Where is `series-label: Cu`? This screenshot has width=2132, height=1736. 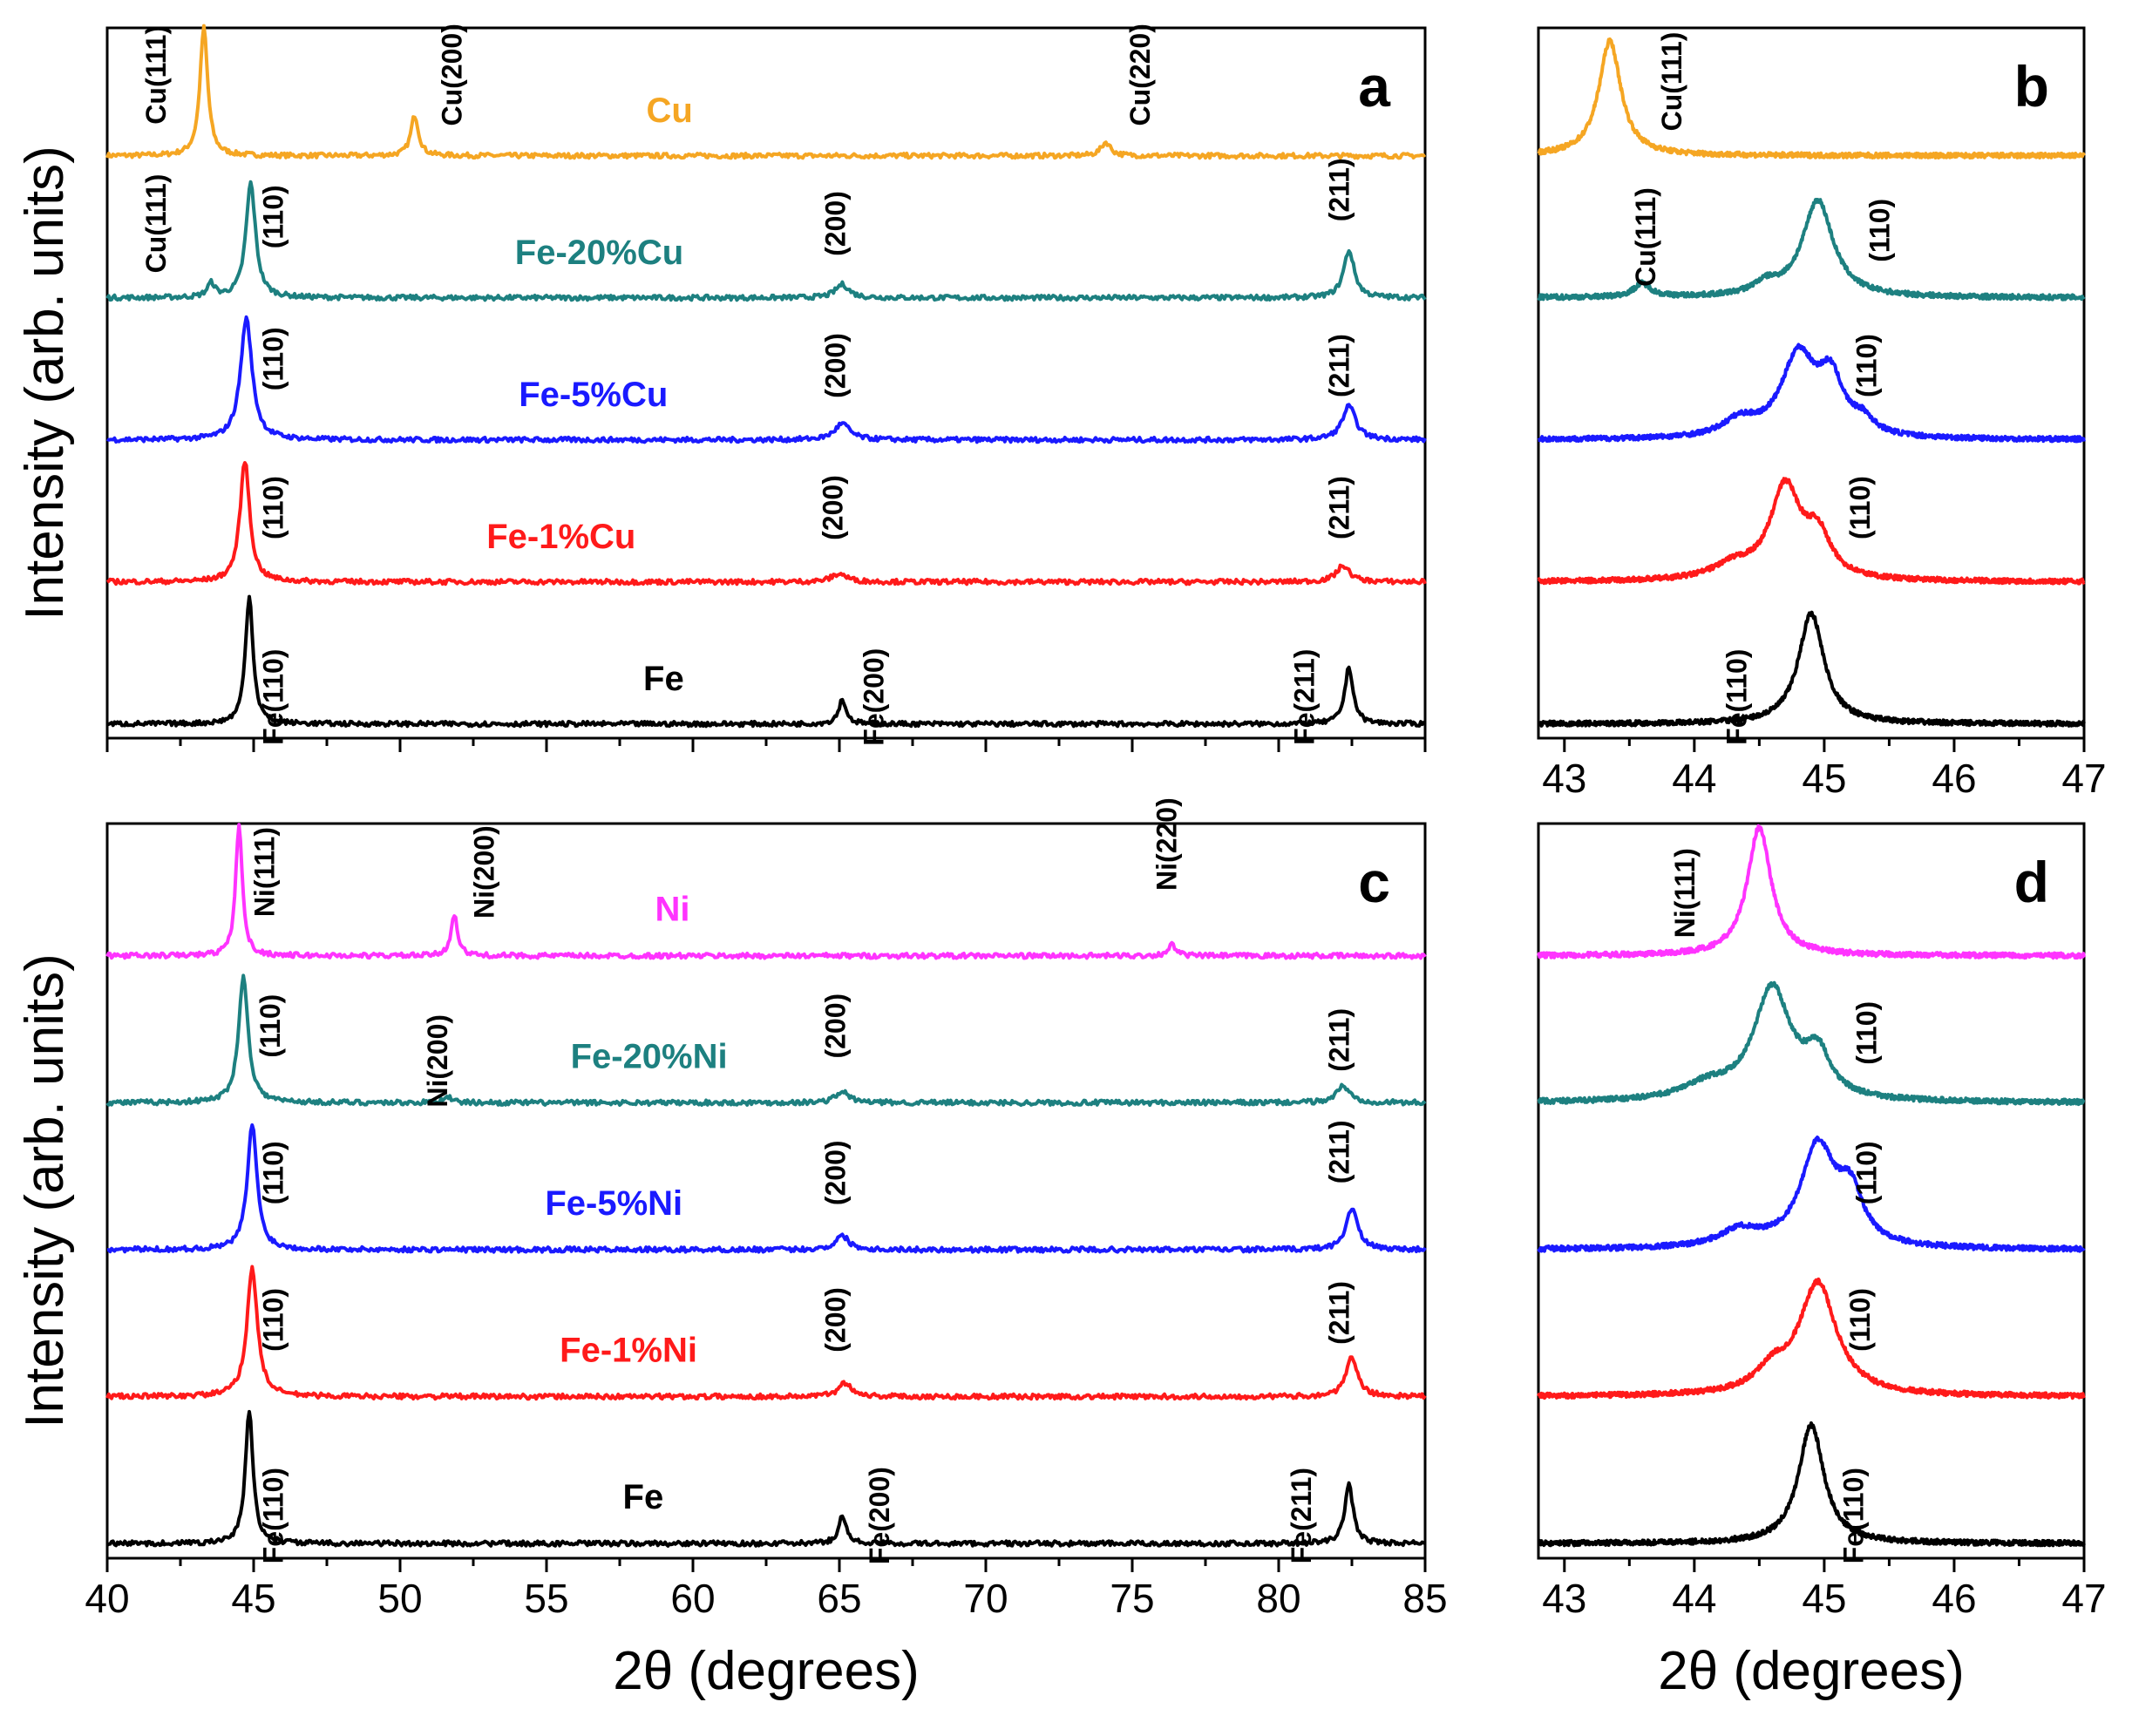 series-label: Cu is located at coordinates (669, 111).